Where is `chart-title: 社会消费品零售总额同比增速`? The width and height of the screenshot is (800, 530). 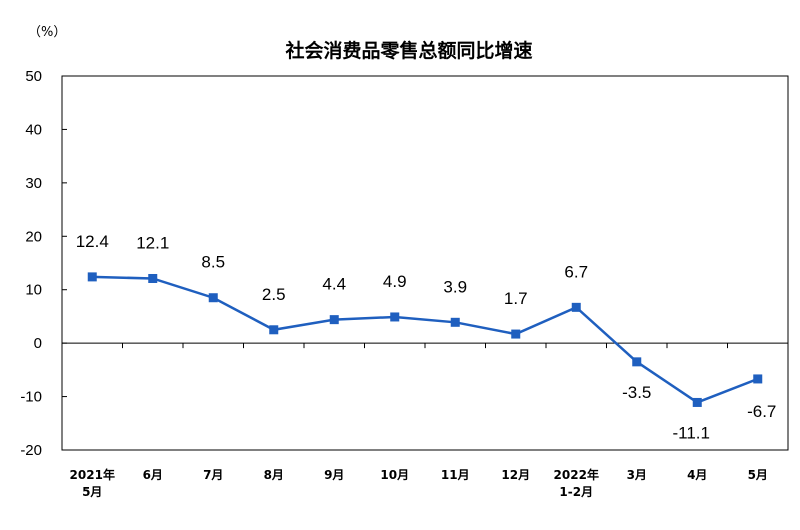
chart-title: 社会消费品零售总额同比增速 is located at coordinates (408, 50).